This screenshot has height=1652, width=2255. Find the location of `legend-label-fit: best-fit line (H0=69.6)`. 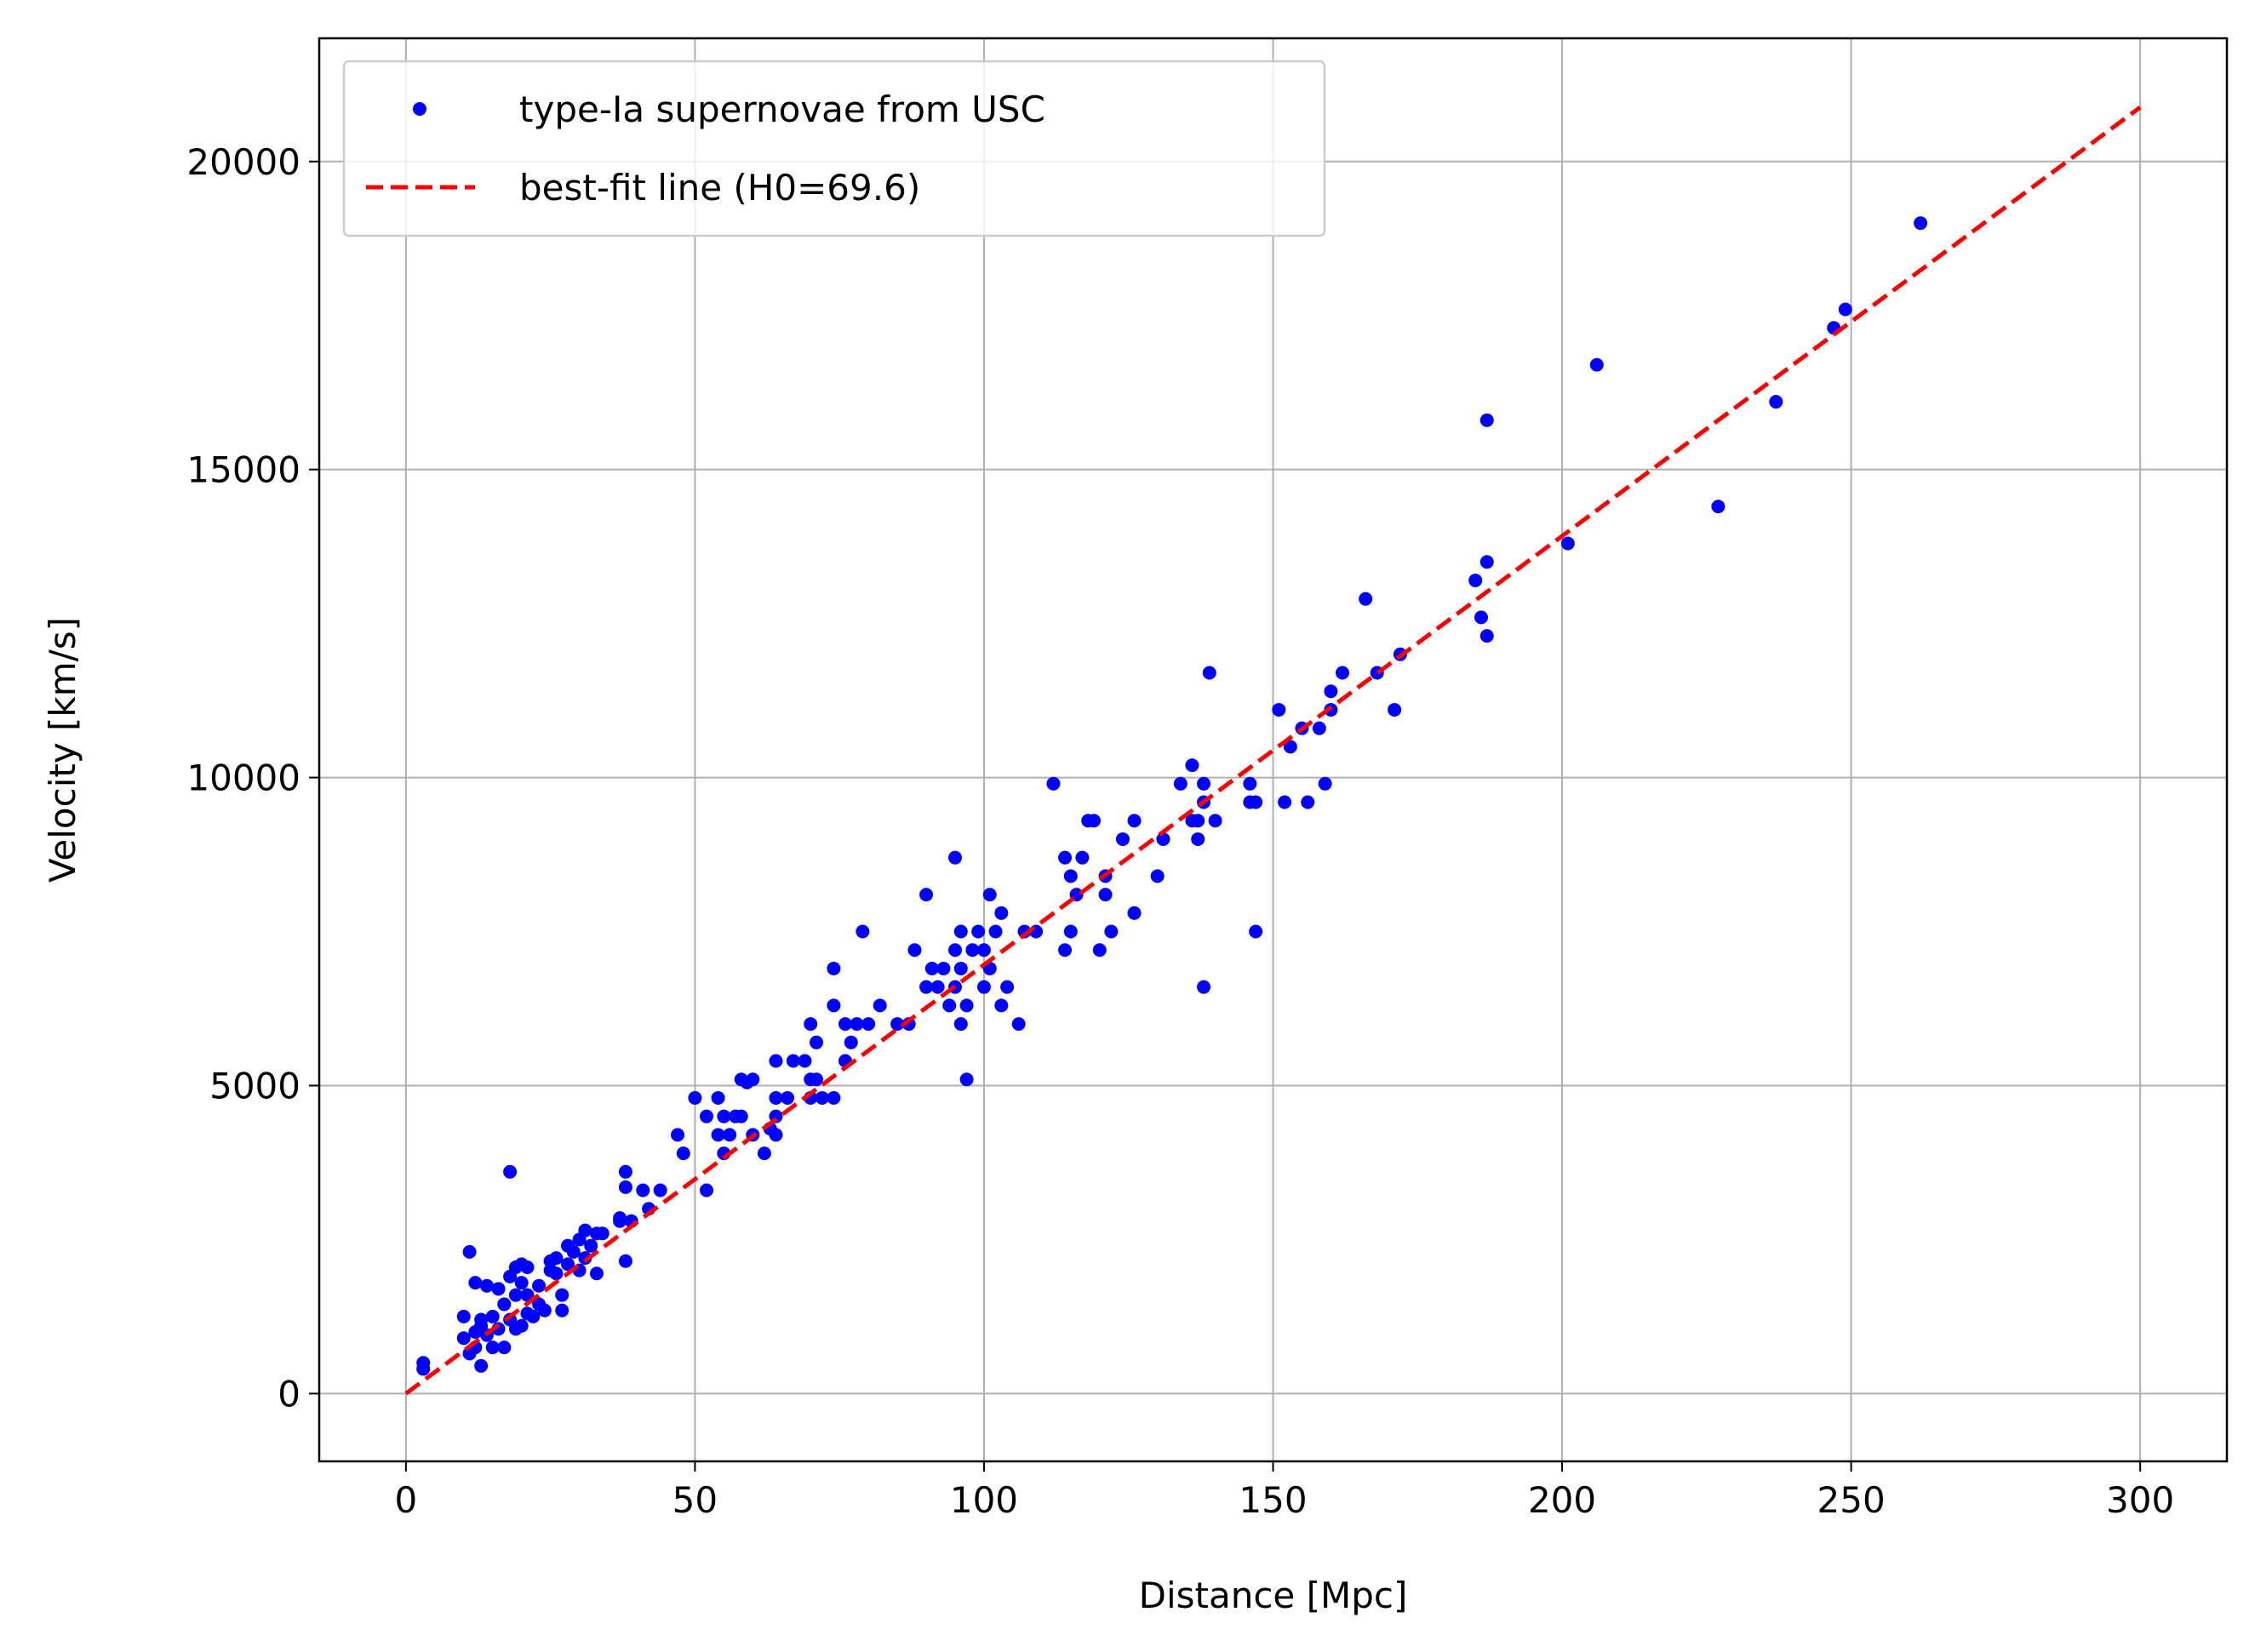

legend-label-fit: best-fit line (H0=69.6) is located at coordinates (720, 188).